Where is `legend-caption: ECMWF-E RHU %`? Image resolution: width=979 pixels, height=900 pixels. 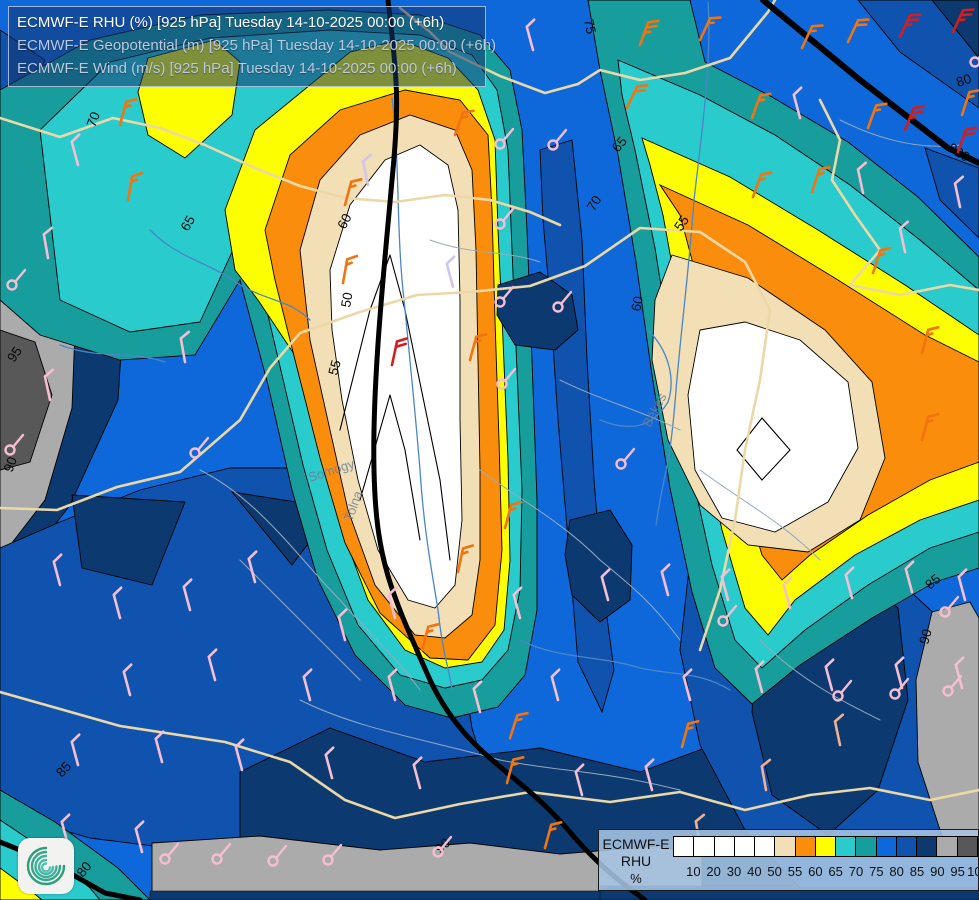
legend-caption: ECMWF-E RHU % is located at coordinates (636, 861).